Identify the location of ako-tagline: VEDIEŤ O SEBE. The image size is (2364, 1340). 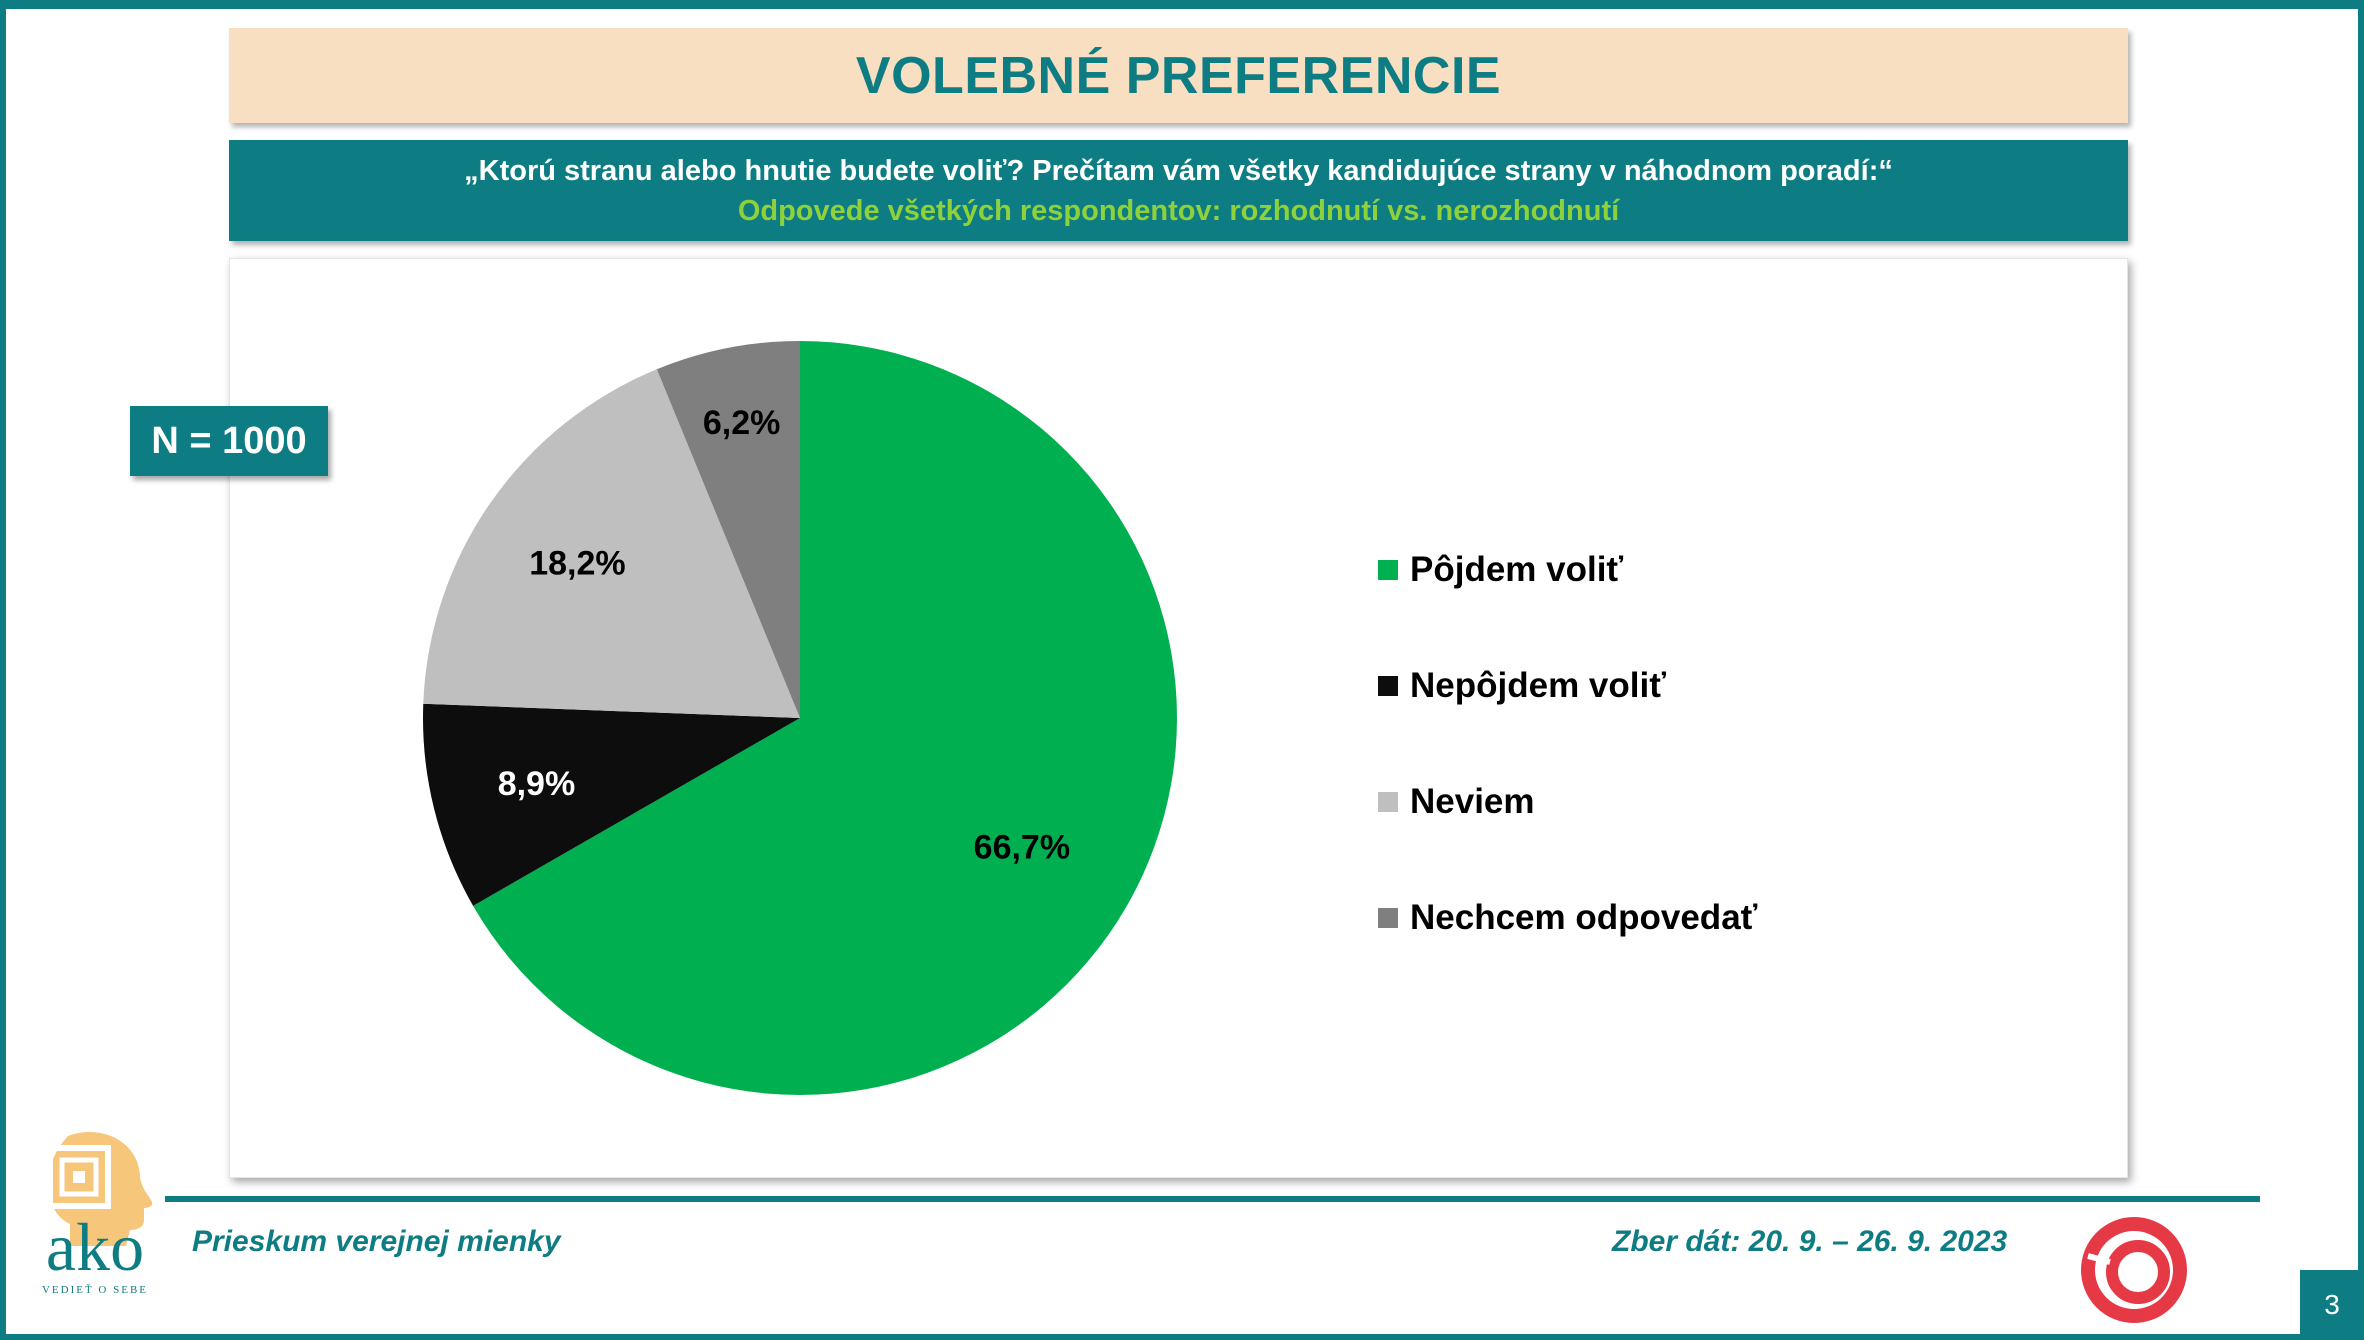
(95, 1290).